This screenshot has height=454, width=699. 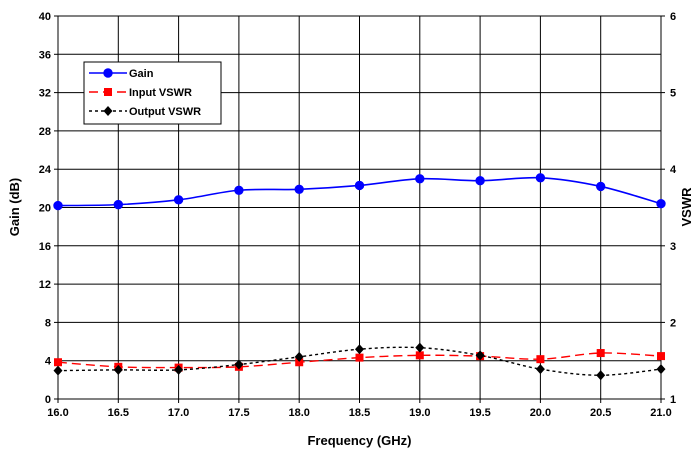 What do you see at coordinates (238, 413) in the screenshot?
I see `x-tick-label: 17.5` at bounding box center [238, 413].